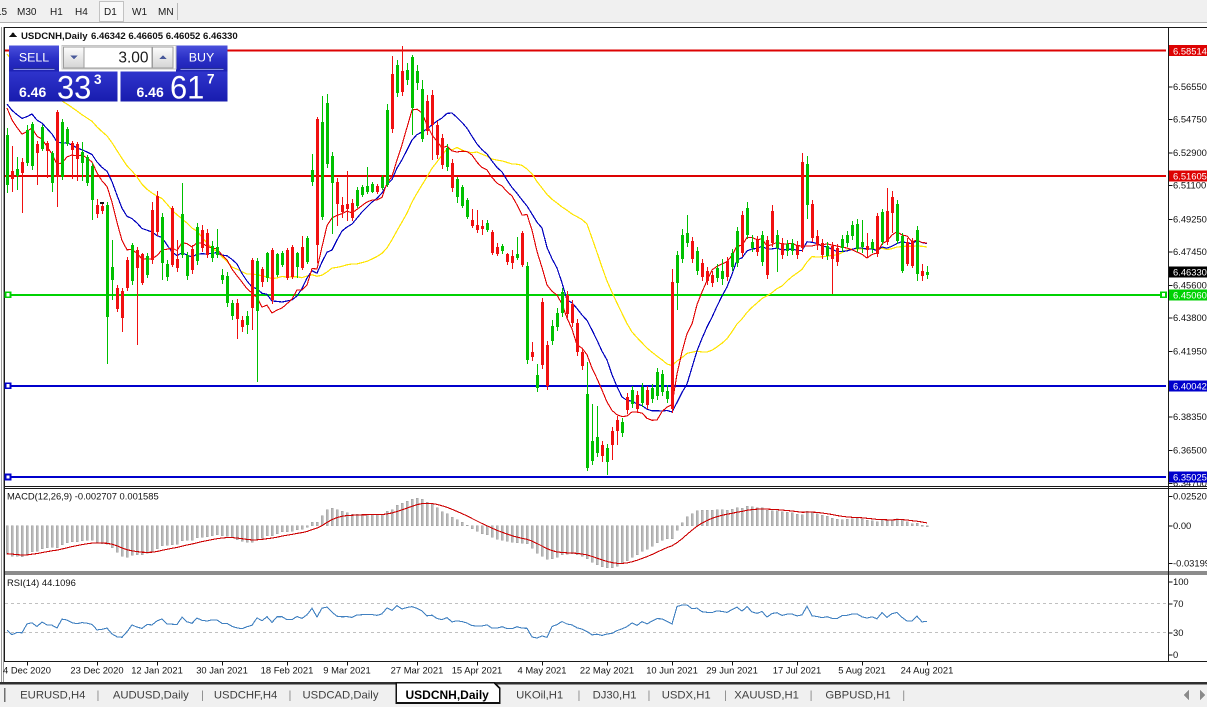  What do you see at coordinates (1190, 251) in the screenshot?
I see `svg-text: 6.47450` at bounding box center [1190, 251].